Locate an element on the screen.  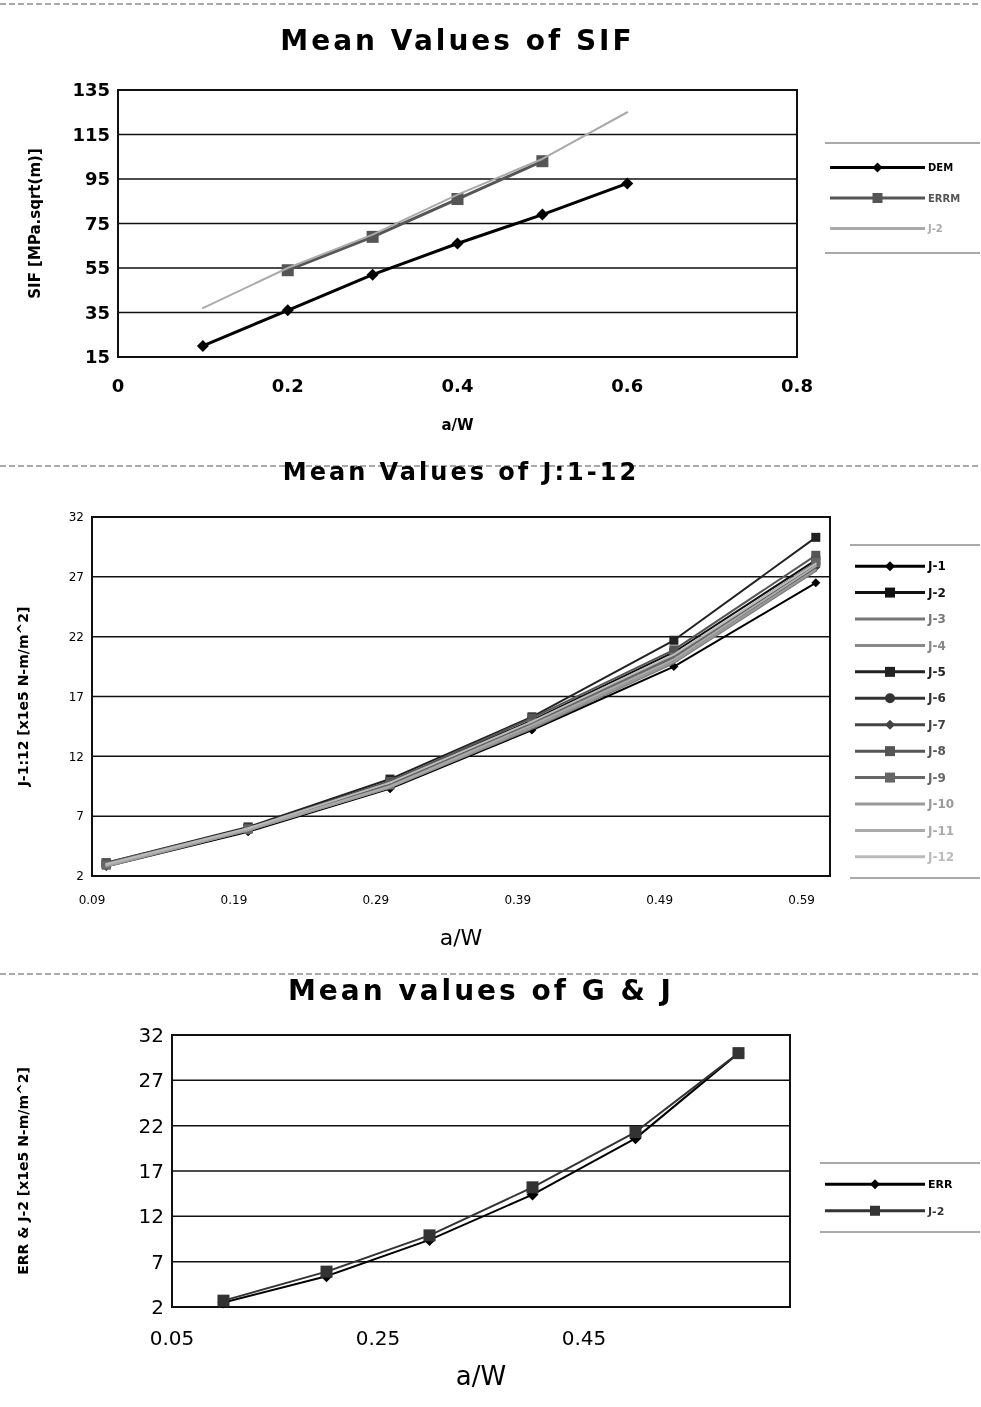
chart-title: Mean values of G & J is located at coordinates (481, 990).